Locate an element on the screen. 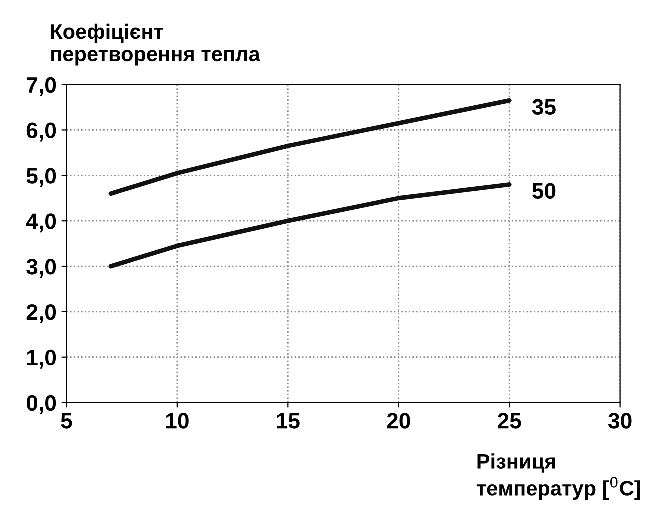  y-tick-label: 6,0 is located at coordinates (41, 132).